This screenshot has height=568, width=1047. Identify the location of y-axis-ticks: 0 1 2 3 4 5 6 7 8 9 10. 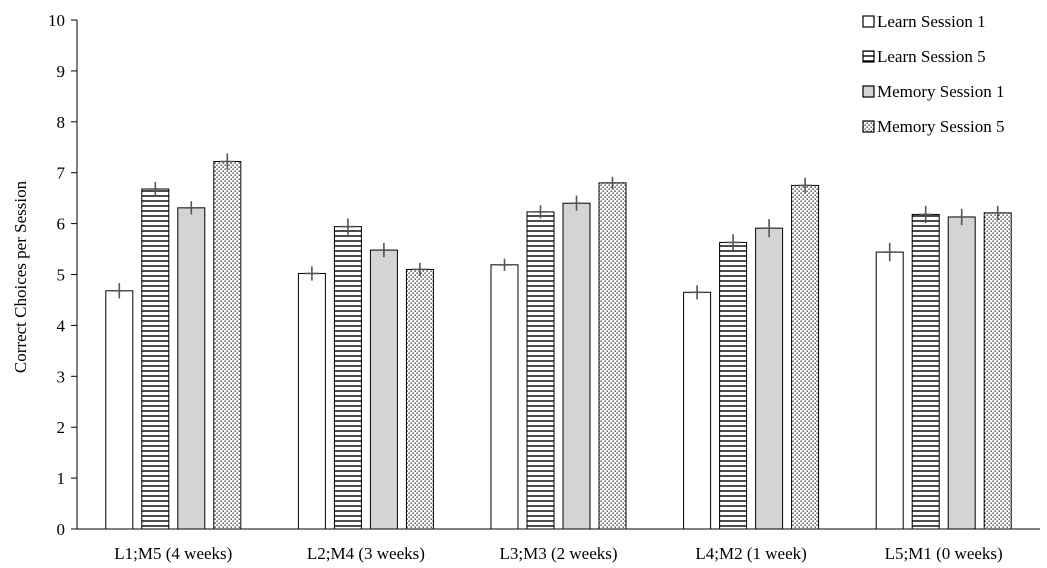
(62, 275).